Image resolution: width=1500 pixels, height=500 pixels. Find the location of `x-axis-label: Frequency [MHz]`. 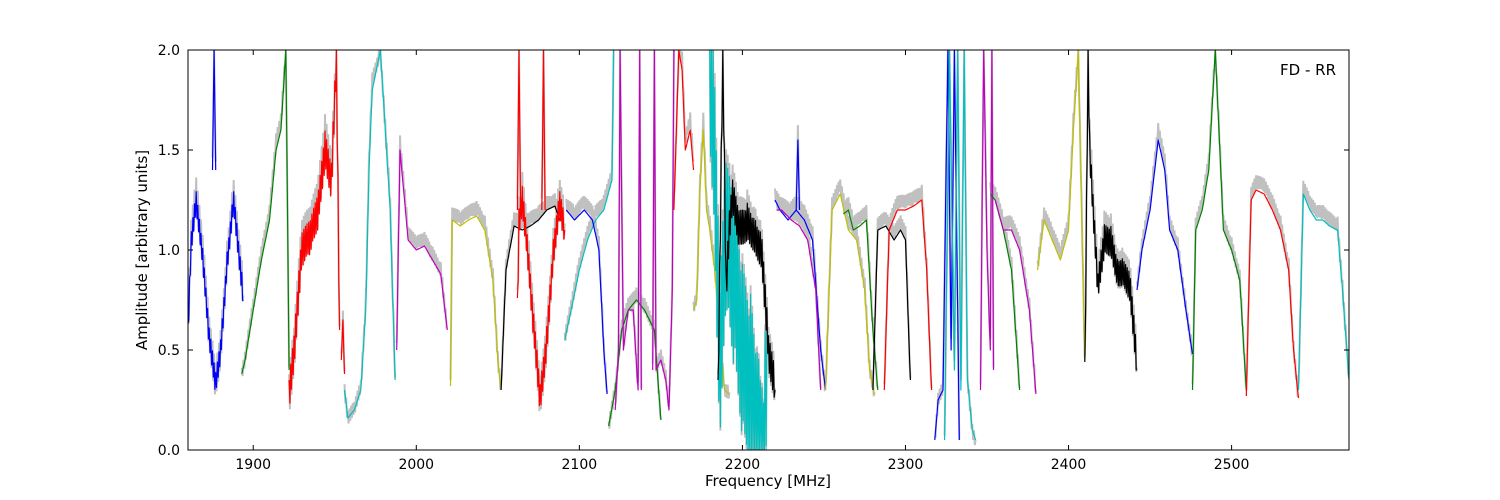

x-axis-label: Frequency [MHz] is located at coordinates (768, 481).